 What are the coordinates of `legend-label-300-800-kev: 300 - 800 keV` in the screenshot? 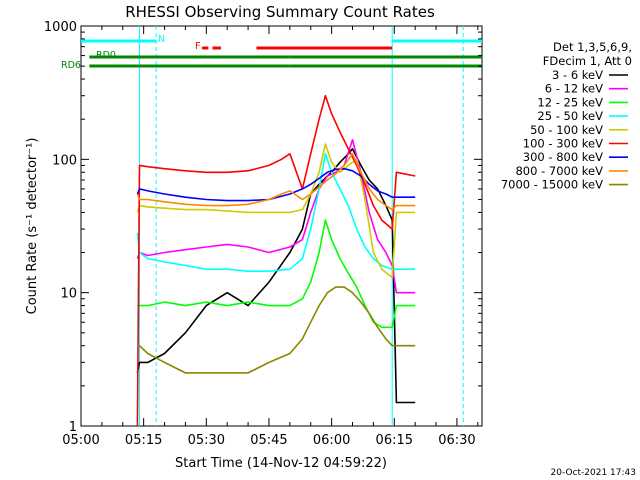 It's located at (563, 157).